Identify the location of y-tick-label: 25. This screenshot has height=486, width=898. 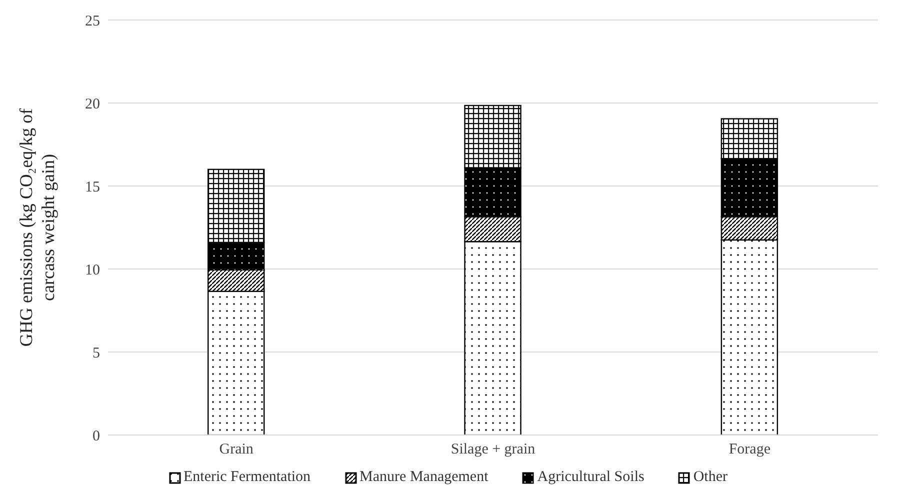
(92, 21).